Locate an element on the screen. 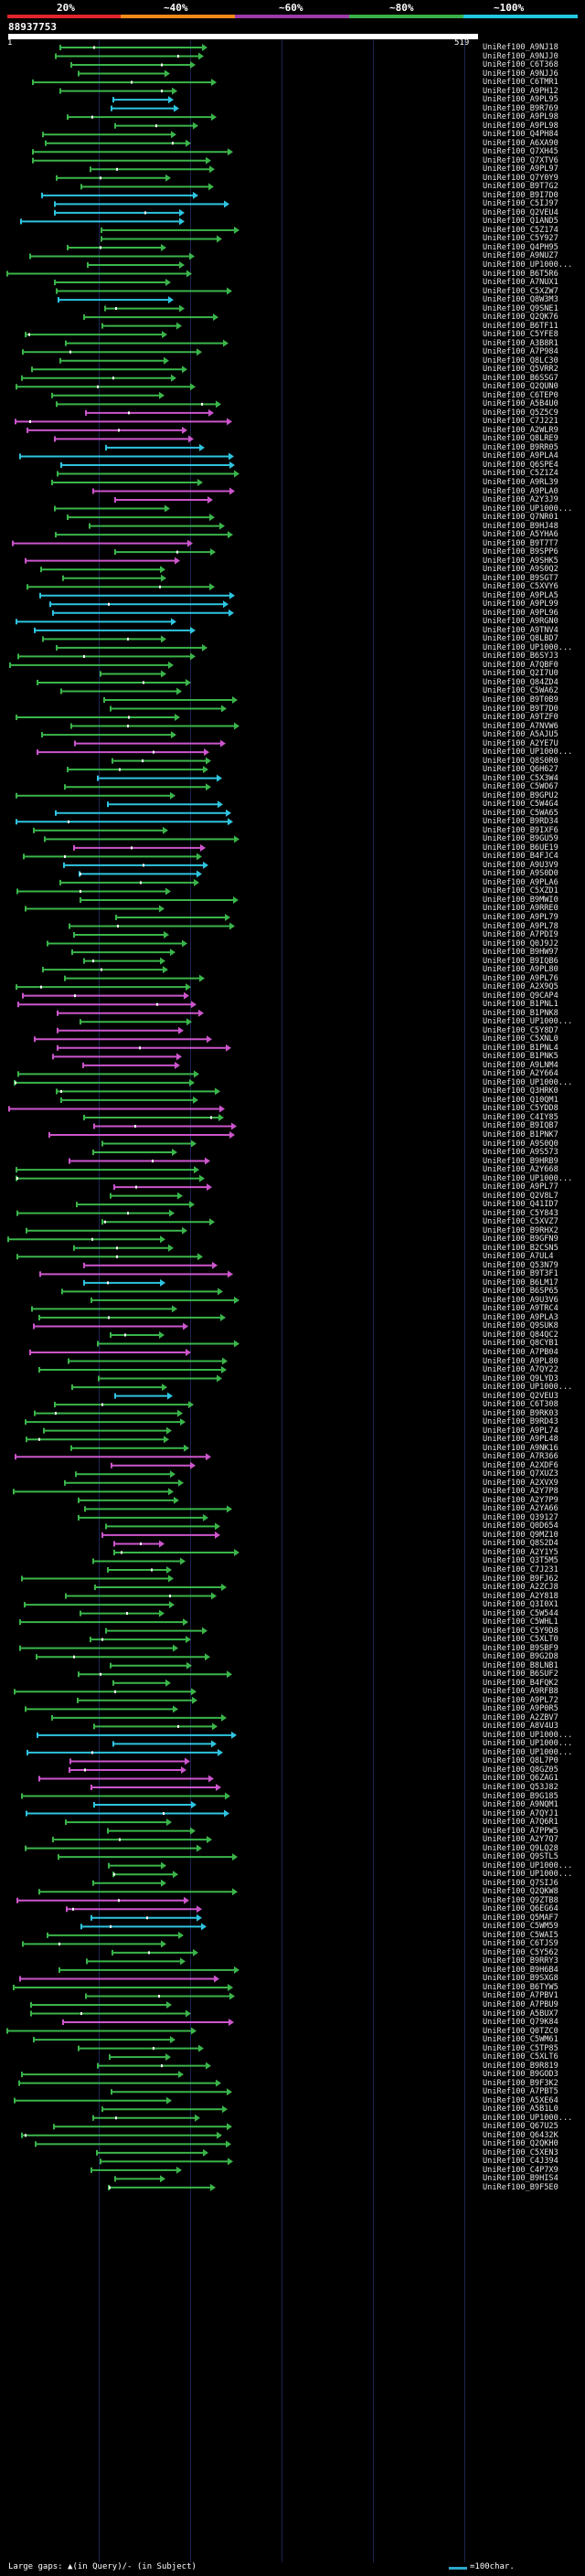 This screenshot has height=2576, width=585. hit-label: UniRef100_Q2QKW8 is located at coordinates (520, 1892).